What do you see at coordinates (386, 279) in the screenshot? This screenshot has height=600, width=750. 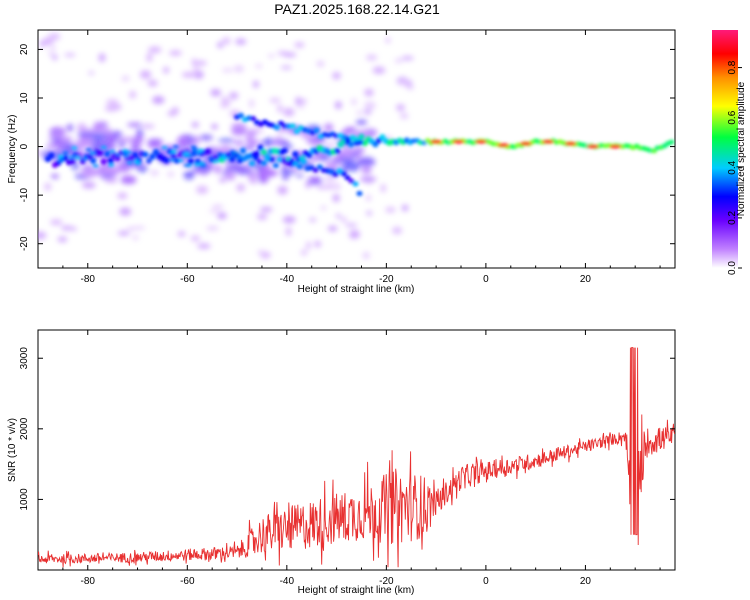 I see `spectrogram-xtick-label: -20` at bounding box center [386, 279].